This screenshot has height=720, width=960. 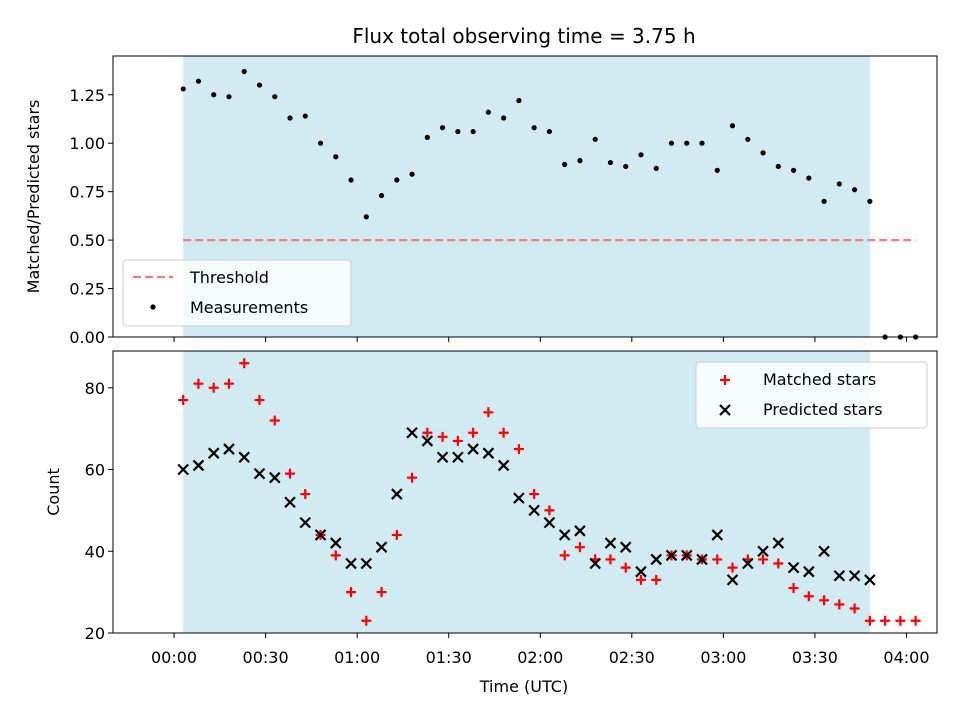 I want to click on x-tick-label: 00:00, so click(x=174, y=657).